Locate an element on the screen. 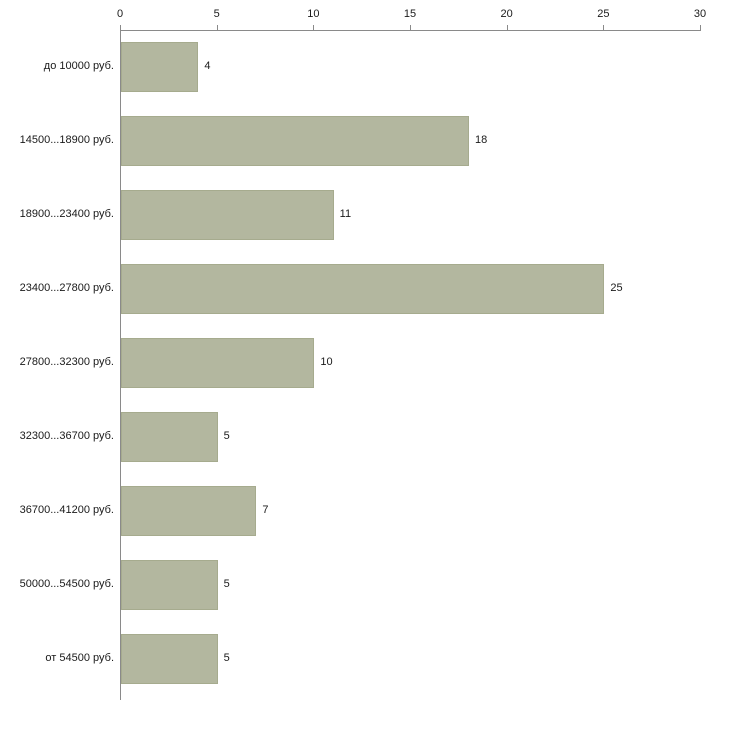  category-label: 36700...41200 руб. is located at coordinates (66, 510).